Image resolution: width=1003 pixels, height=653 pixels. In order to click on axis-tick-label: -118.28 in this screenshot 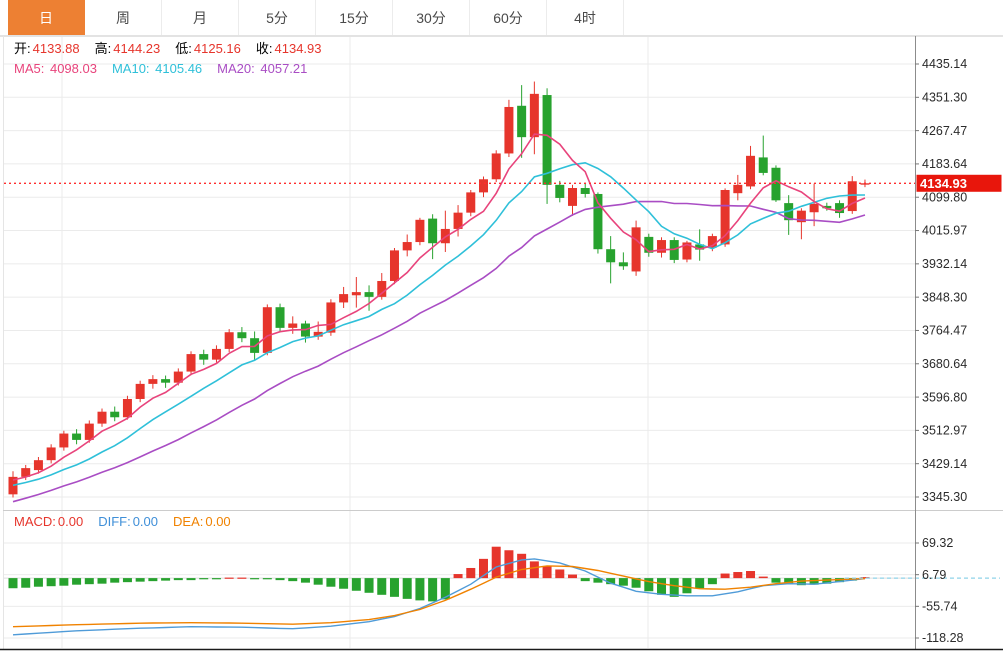, I will do `click(943, 638)`.